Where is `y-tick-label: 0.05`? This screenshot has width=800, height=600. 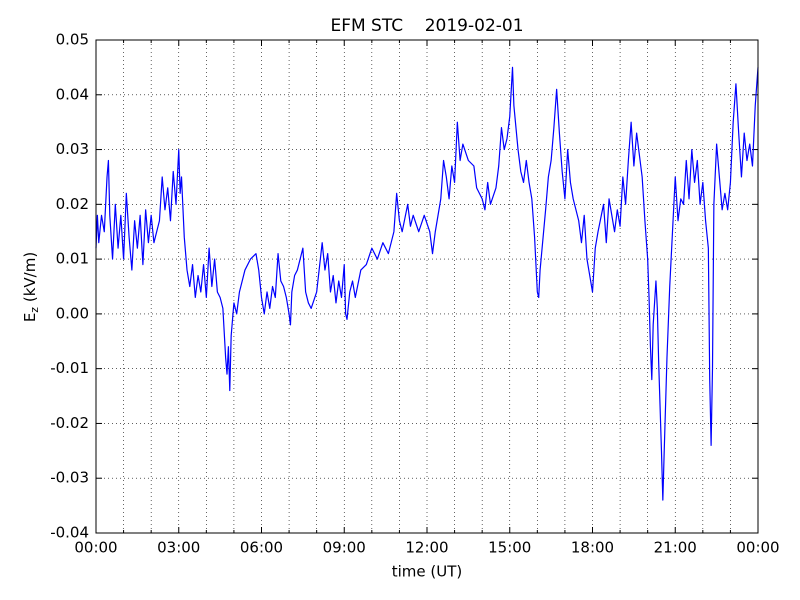
y-tick-label: 0.05 is located at coordinates (72, 40).